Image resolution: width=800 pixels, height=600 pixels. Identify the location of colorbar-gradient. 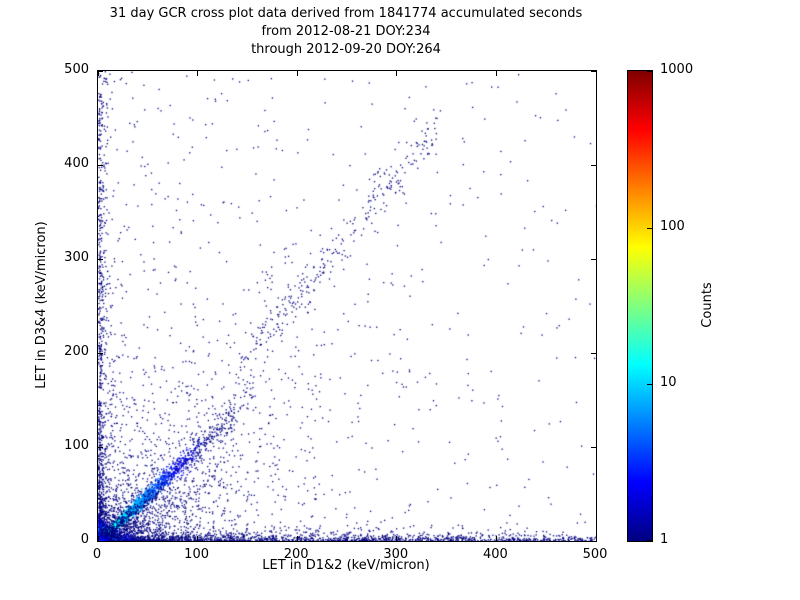
(640, 306).